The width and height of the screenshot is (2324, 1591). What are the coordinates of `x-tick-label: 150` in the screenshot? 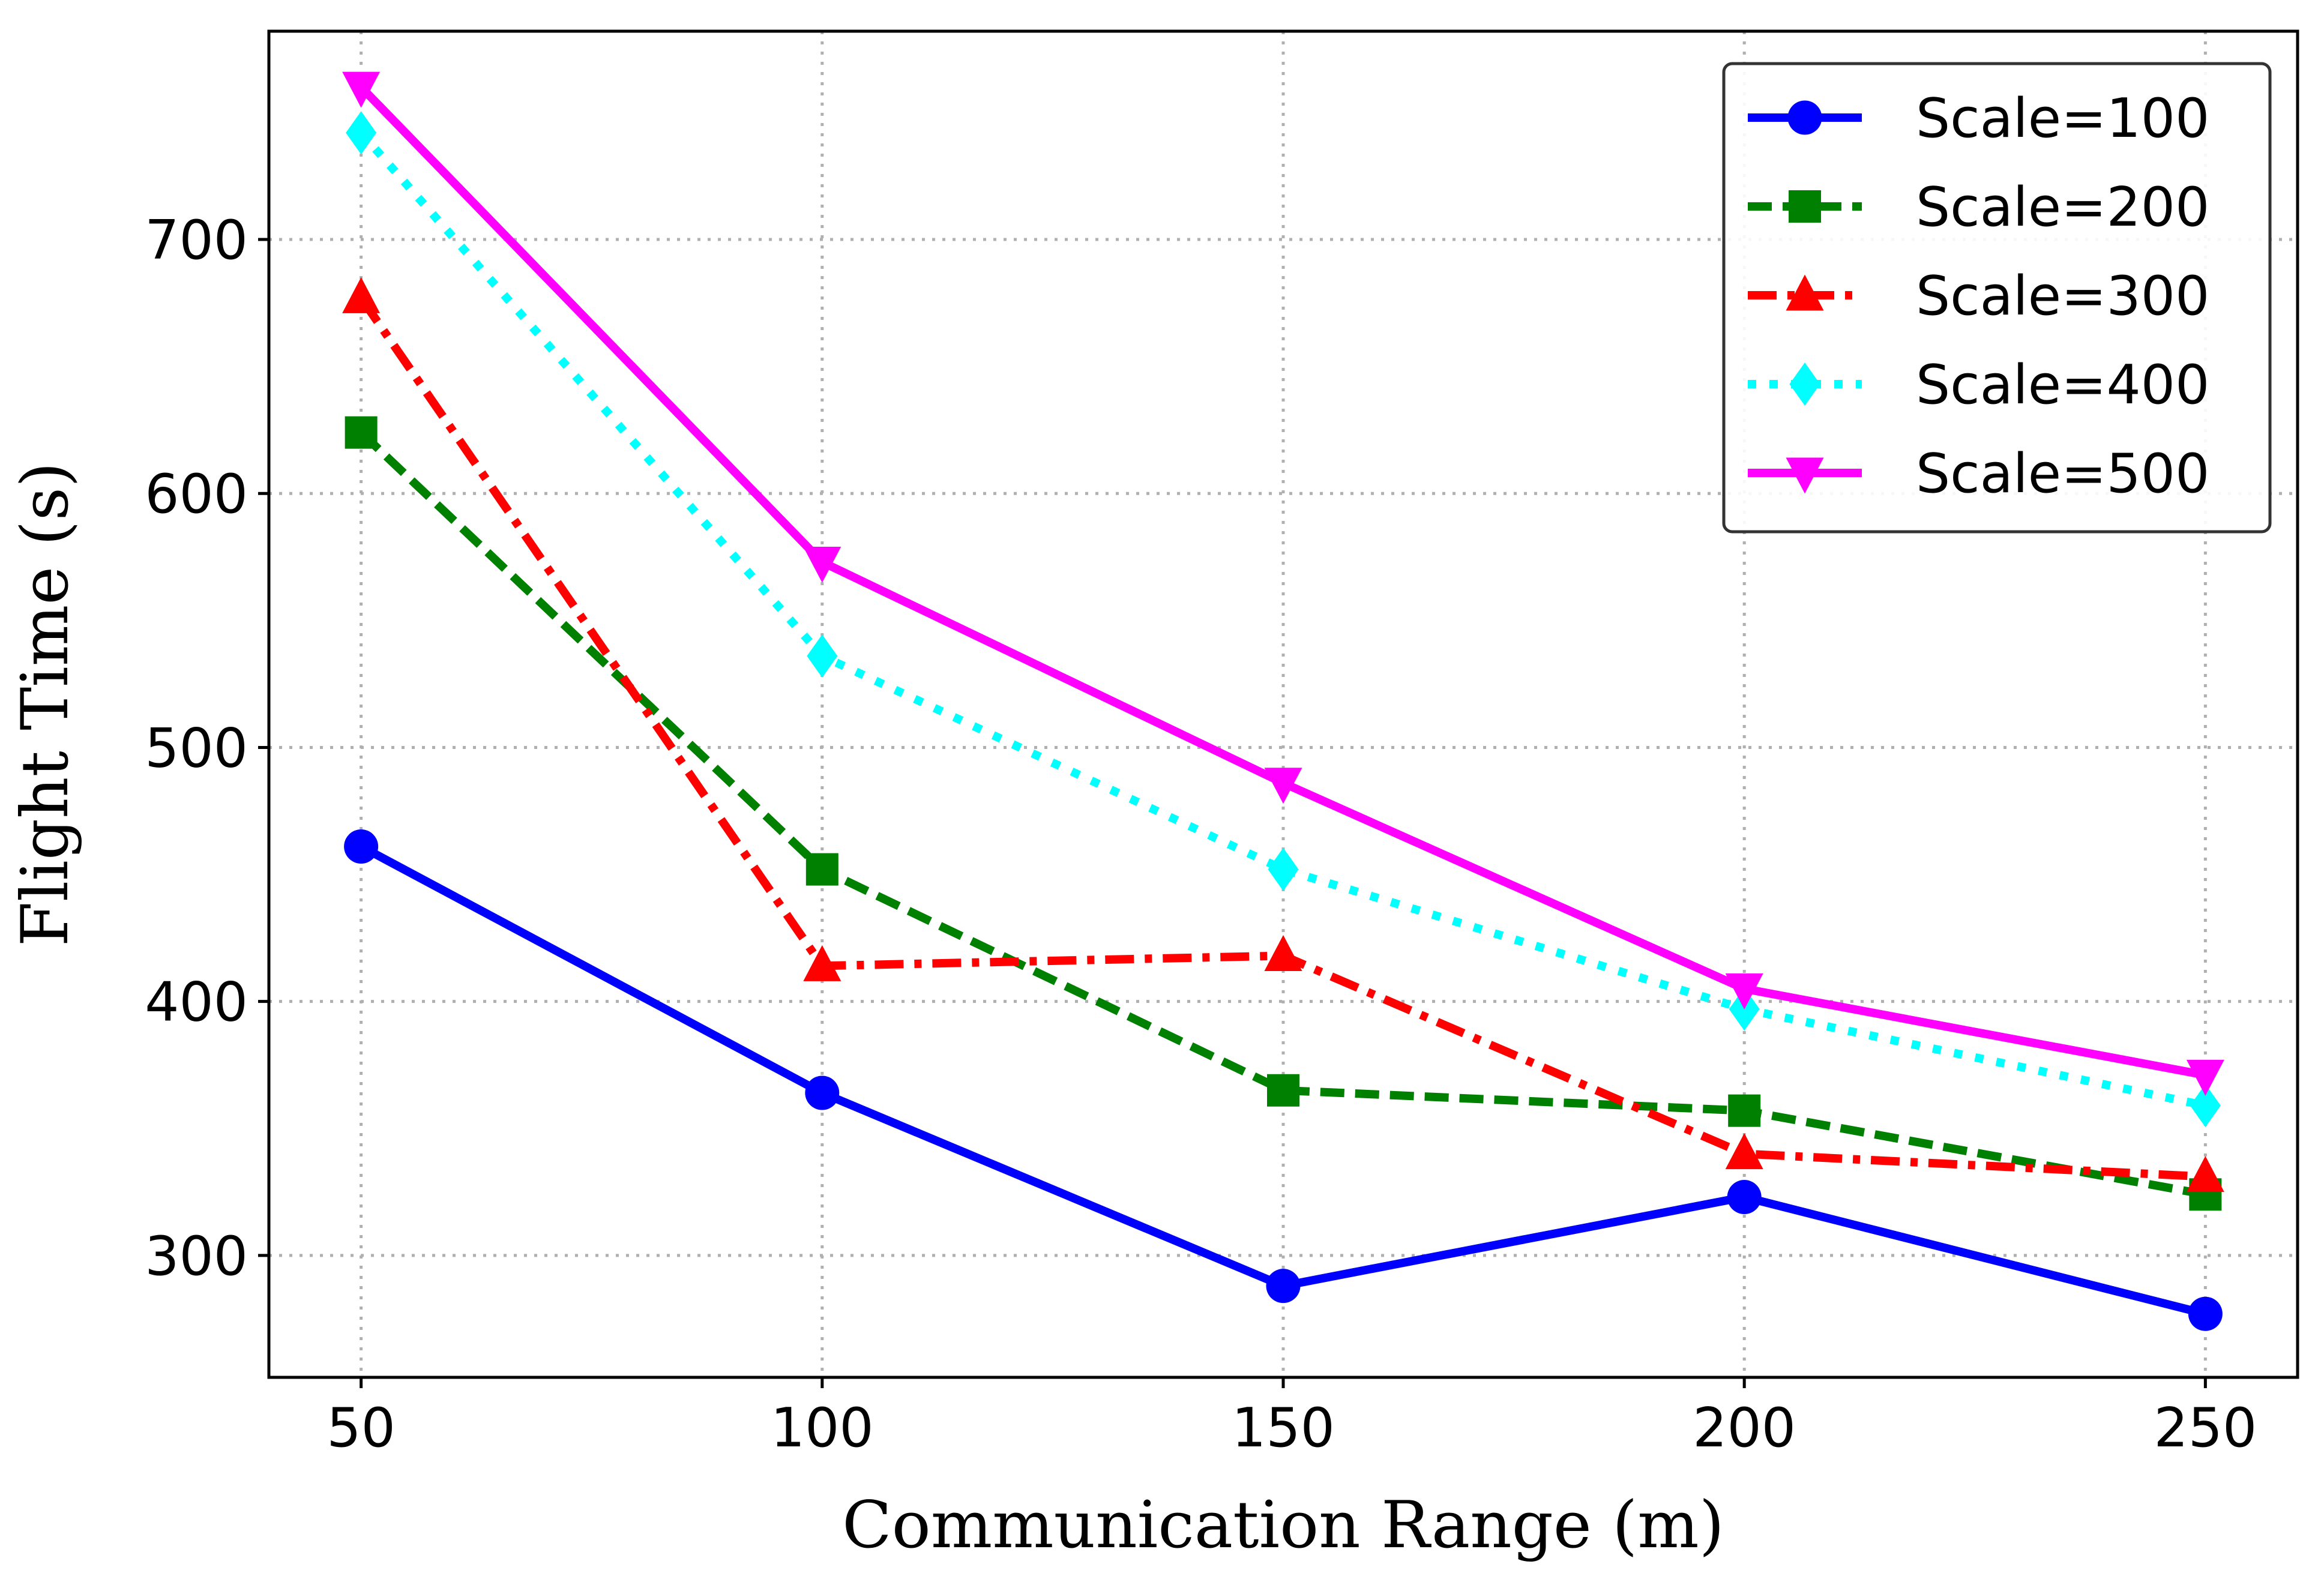 It's located at (1283, 1428).